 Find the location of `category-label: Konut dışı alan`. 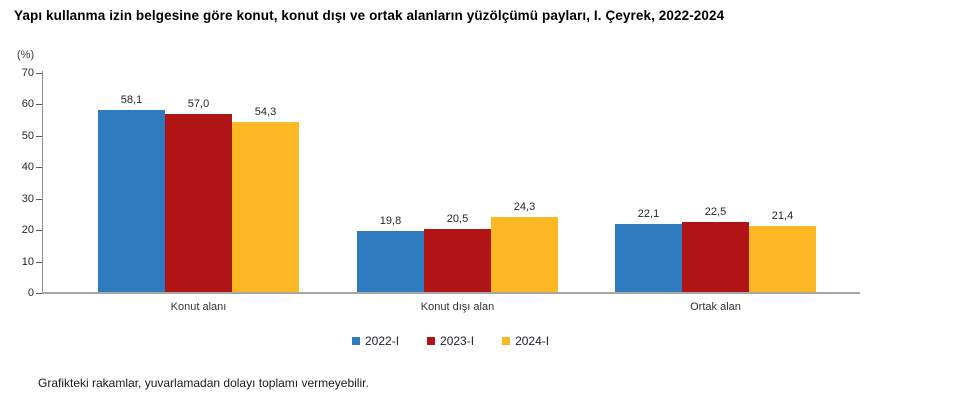

category-label: Konut dışı alan is located at coordinates (457, 307).